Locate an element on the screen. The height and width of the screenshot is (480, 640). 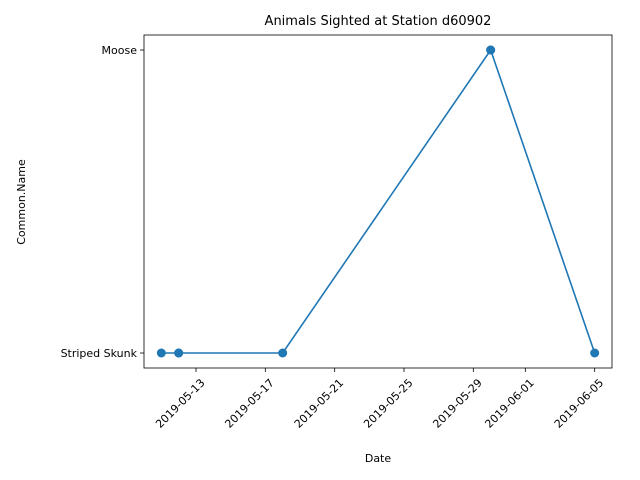
y-tick-label: Striped Skunk is located at coordinates (99, 353).